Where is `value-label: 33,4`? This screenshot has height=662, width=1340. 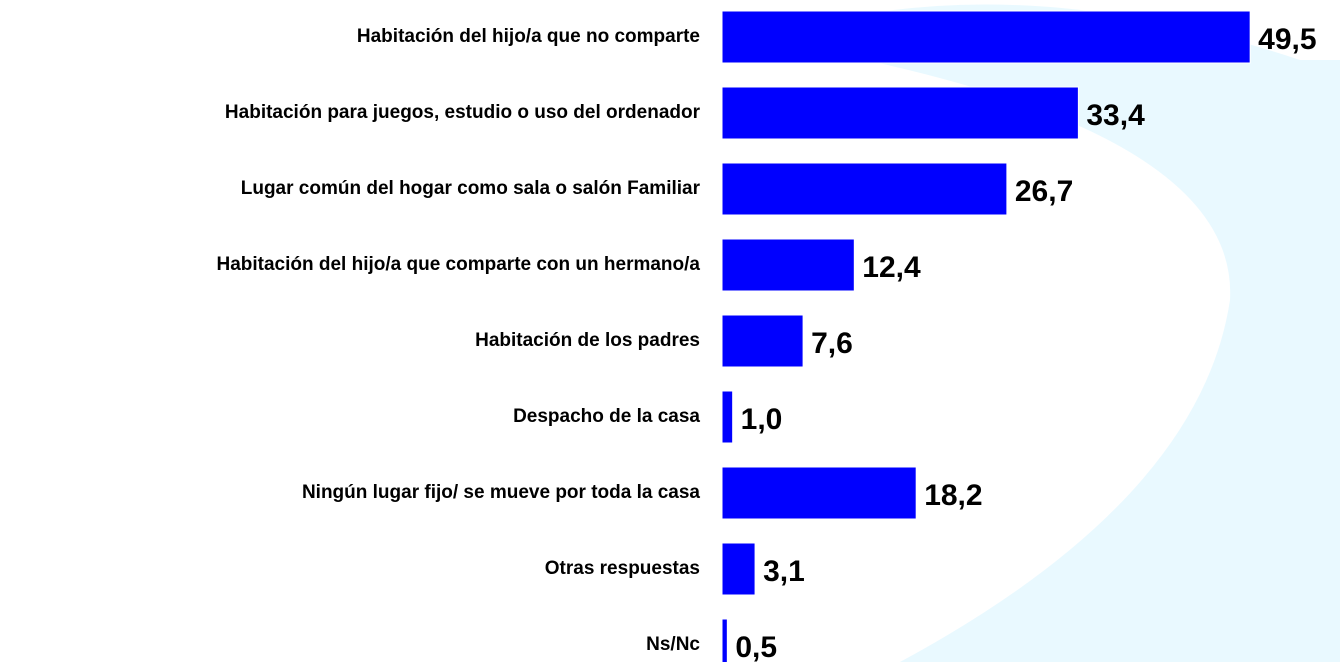 value-label: 33,4 is located at coordinates (1115, 115).